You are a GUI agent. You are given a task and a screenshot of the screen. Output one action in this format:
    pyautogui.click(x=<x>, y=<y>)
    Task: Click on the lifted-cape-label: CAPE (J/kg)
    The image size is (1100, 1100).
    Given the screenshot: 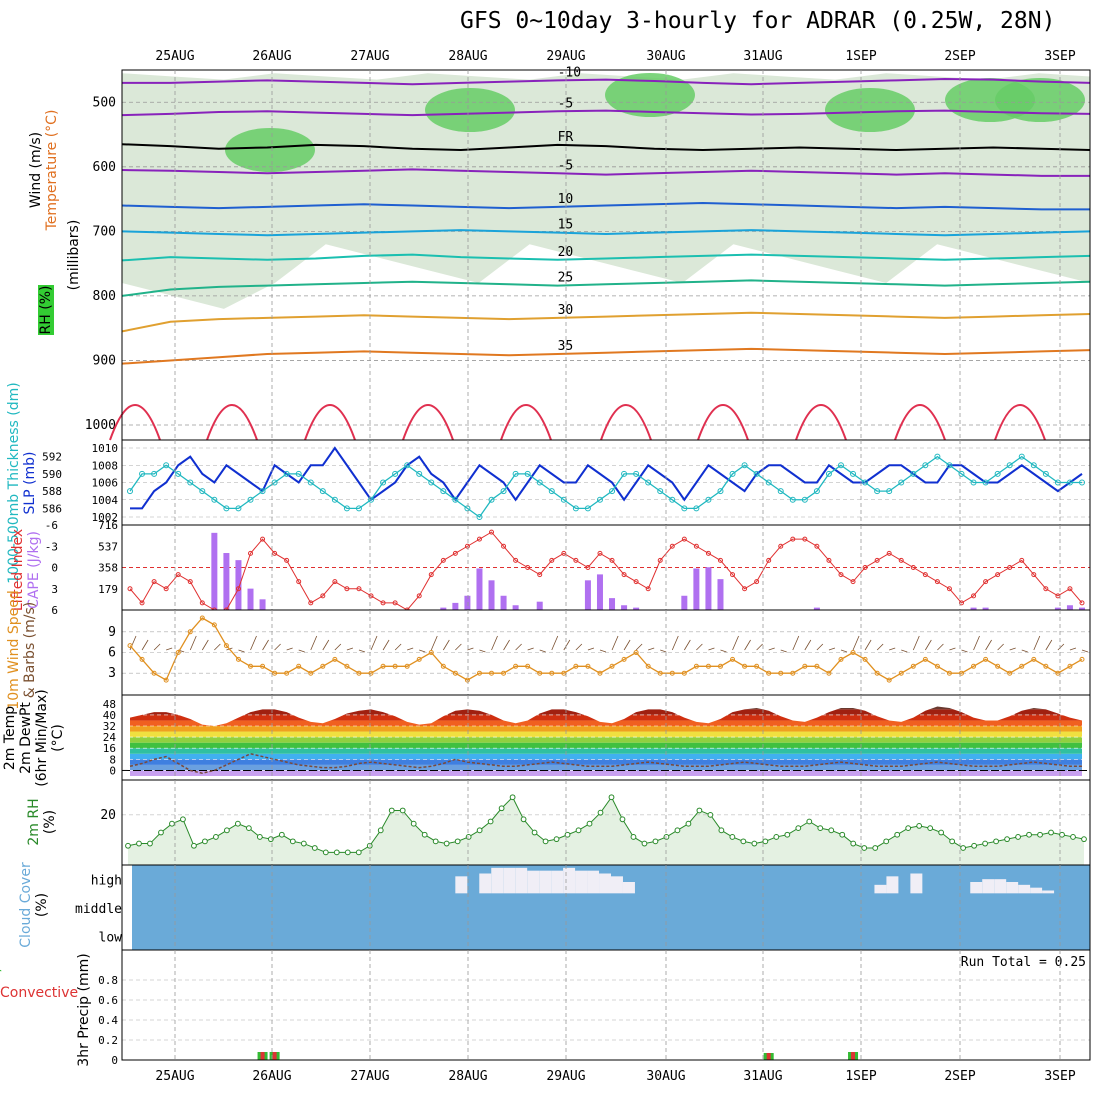 What is the action you would take?
    pyautogui.click(x=34, y=570)
    